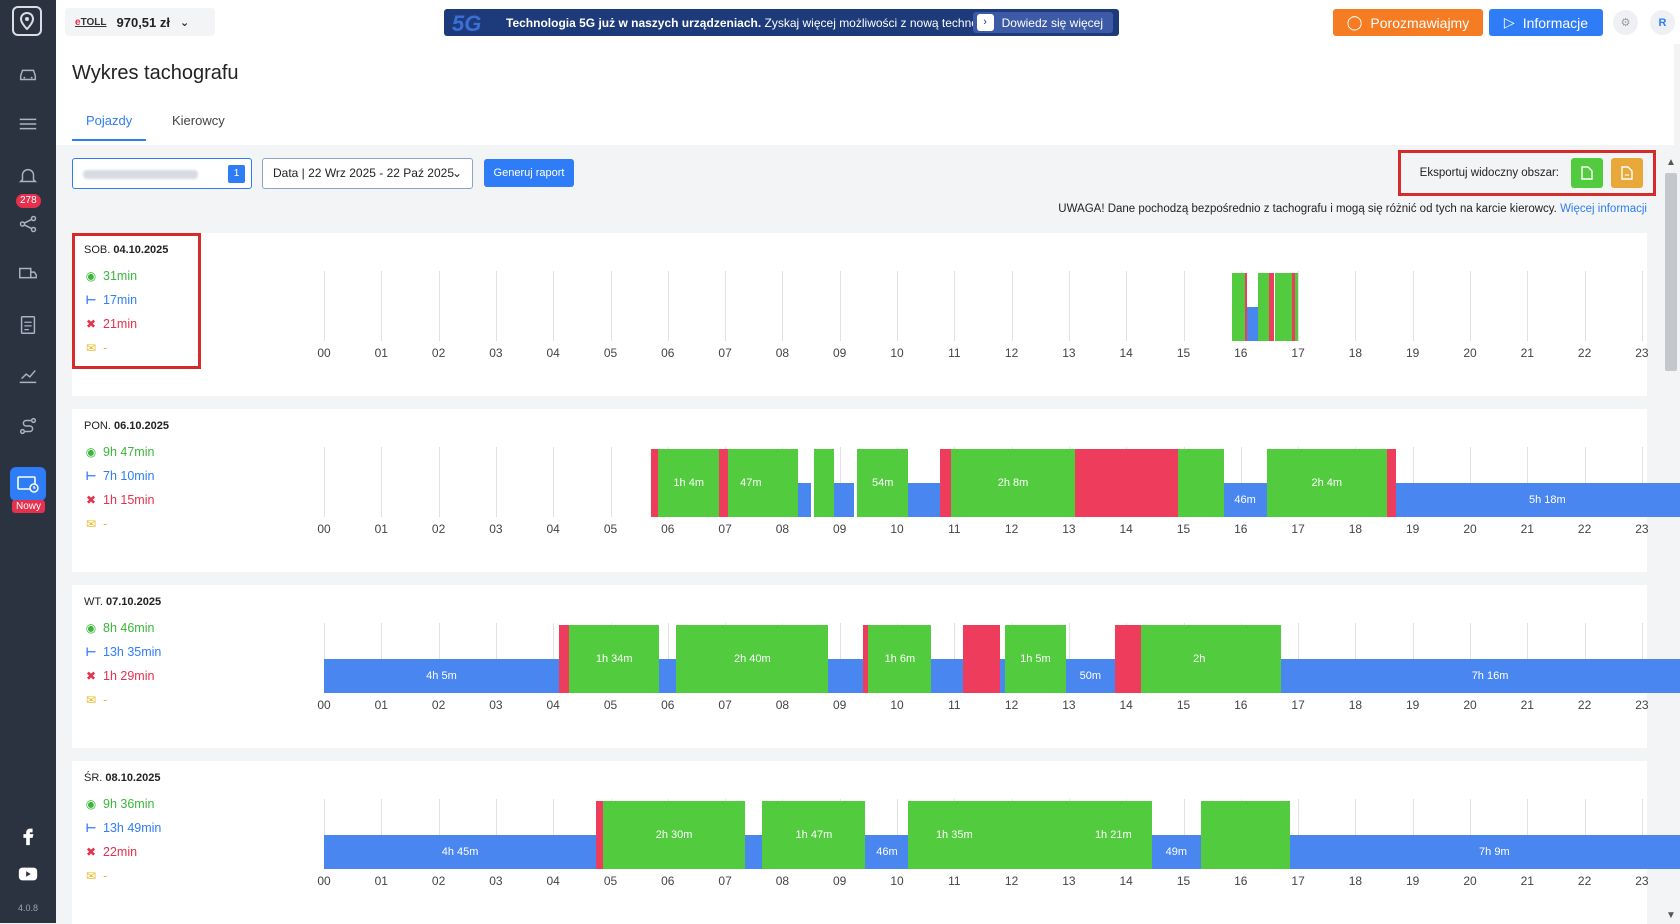  I want to click on list-truck-icon, so click(28, 124).